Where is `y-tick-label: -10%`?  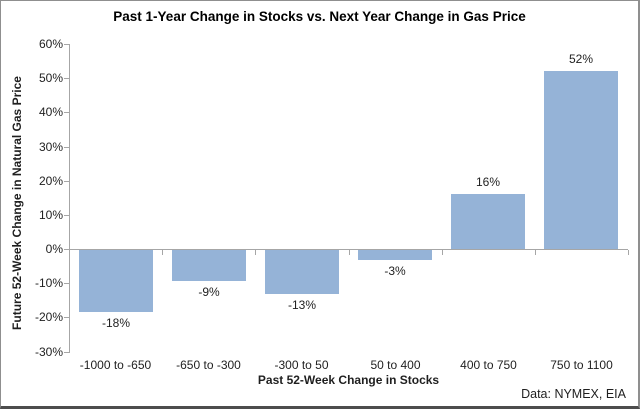
y-tick-label: -10% is located at coordinates (48, 283).